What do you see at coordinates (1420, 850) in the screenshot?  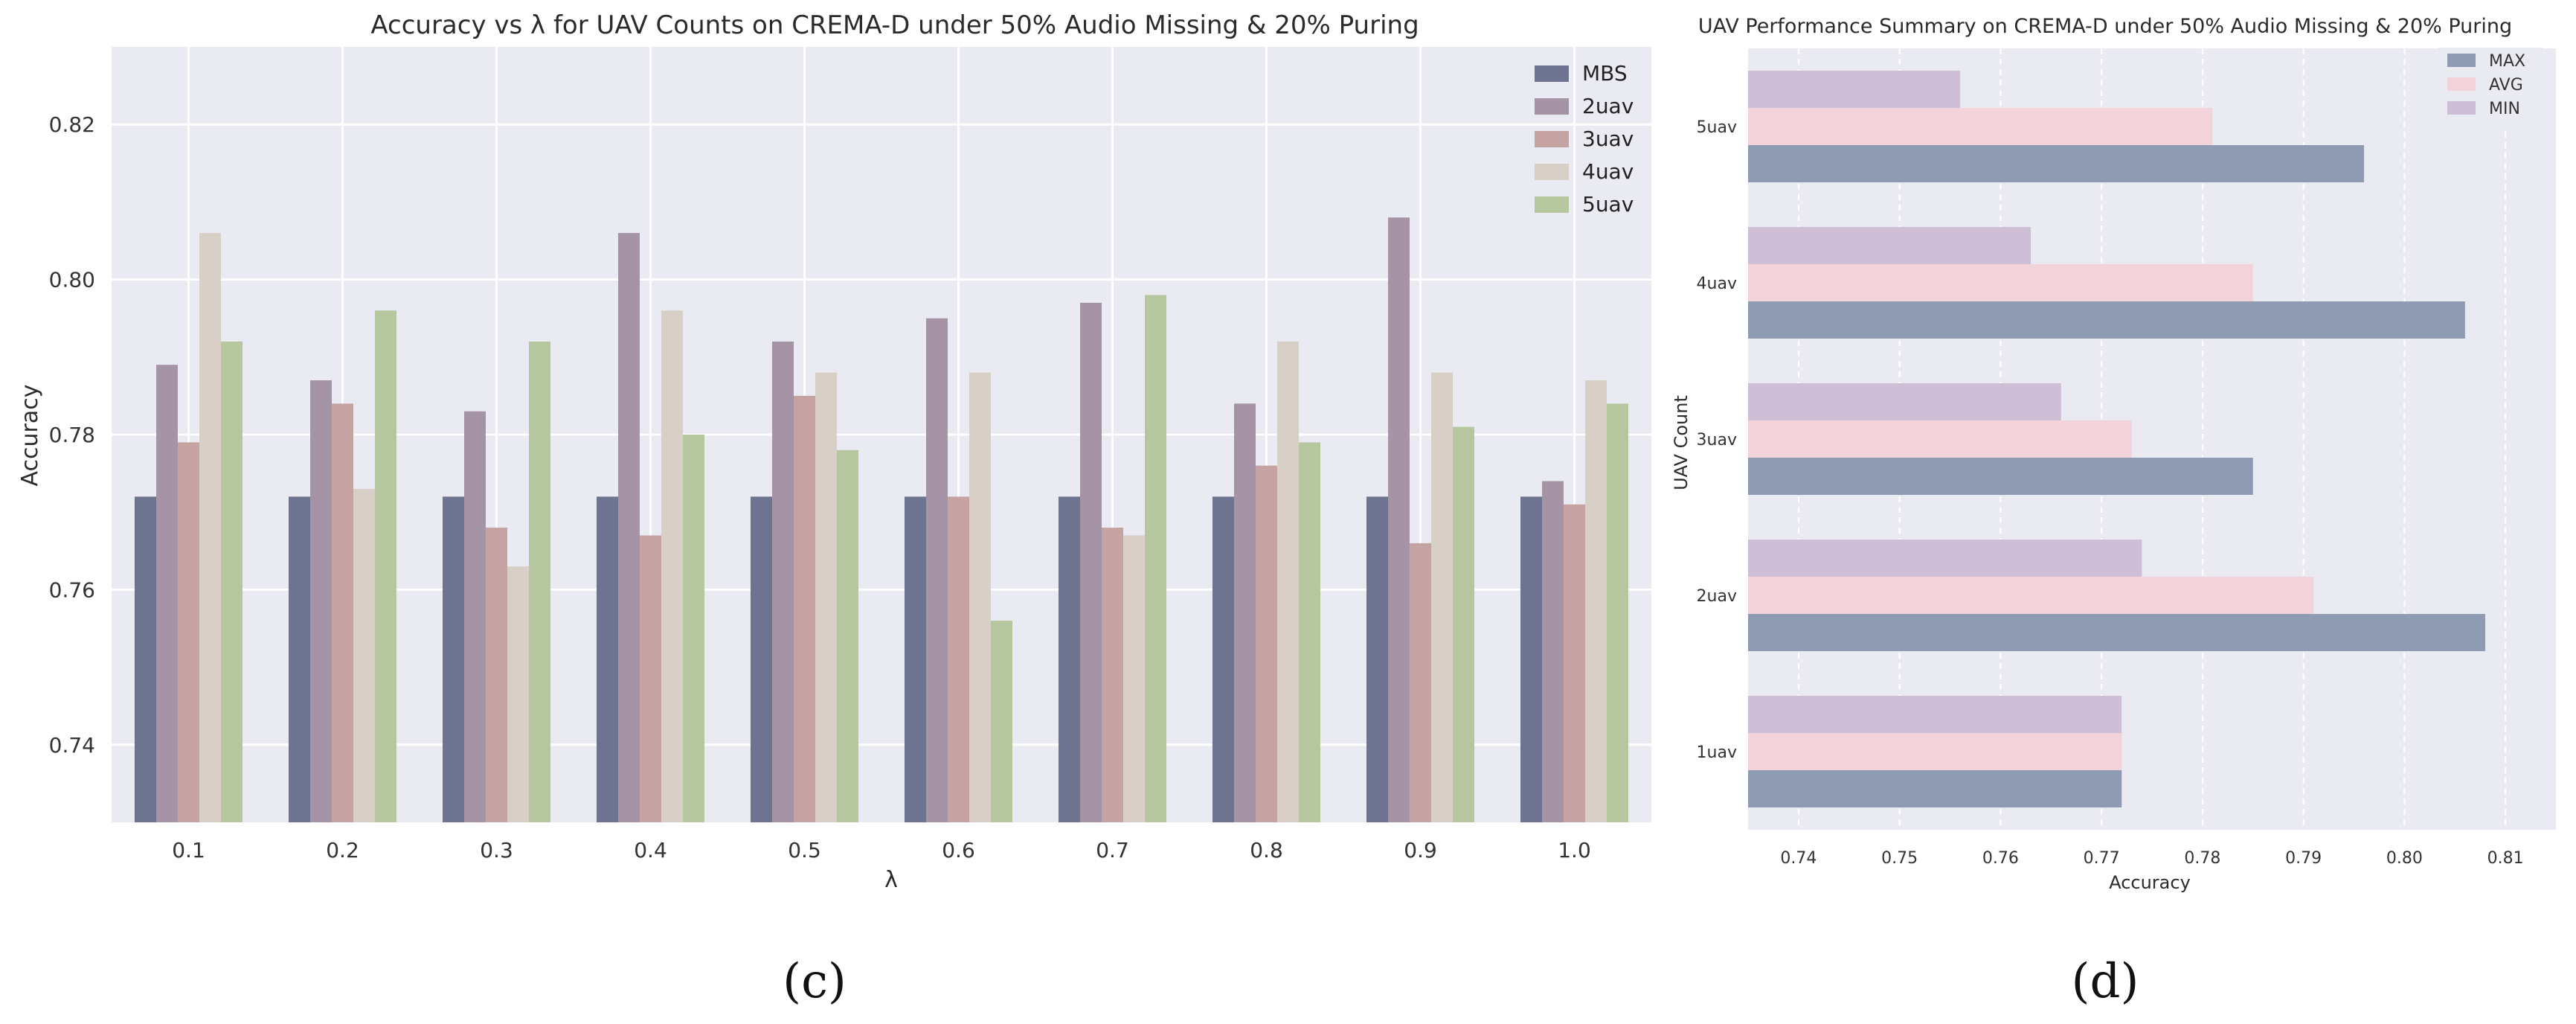 I see `chart-c-x-tick-label: 0.9` at bounding box center [1420, 850].